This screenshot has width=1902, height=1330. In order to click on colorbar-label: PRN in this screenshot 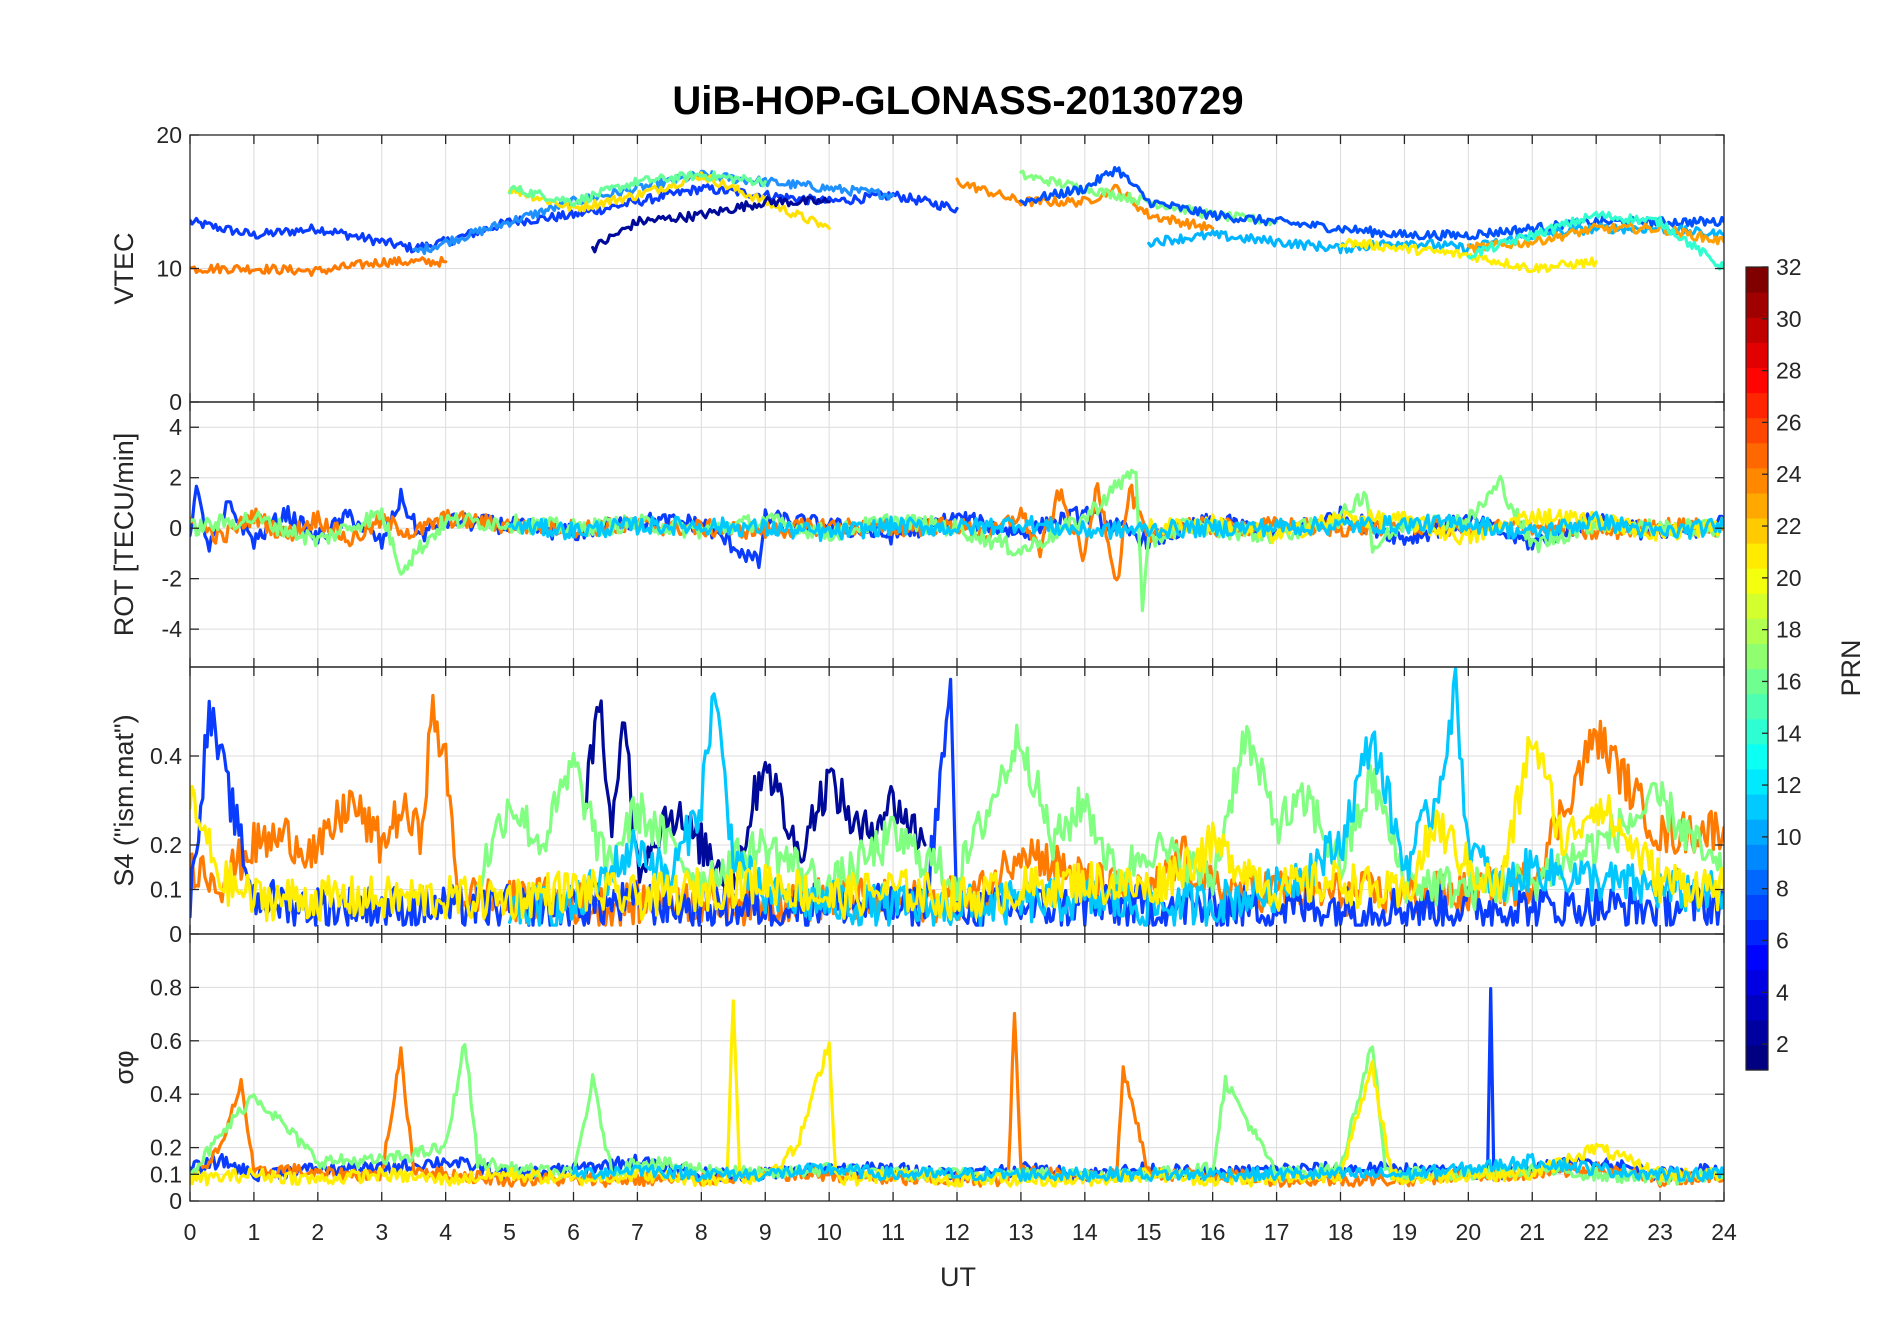, I will do `click(1851, 667)`.